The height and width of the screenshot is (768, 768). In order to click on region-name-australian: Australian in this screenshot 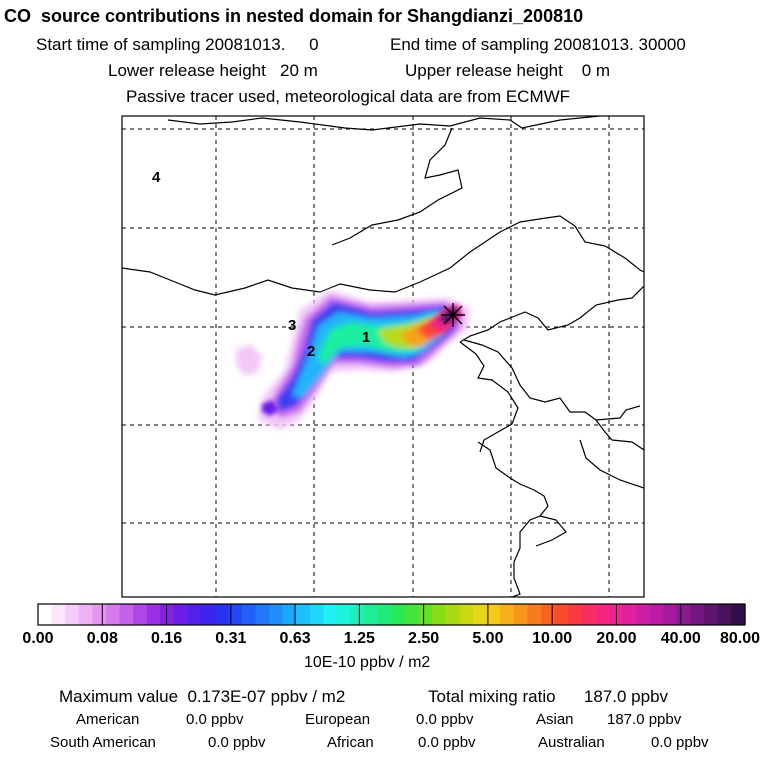, I will do `click(571, 742)`.